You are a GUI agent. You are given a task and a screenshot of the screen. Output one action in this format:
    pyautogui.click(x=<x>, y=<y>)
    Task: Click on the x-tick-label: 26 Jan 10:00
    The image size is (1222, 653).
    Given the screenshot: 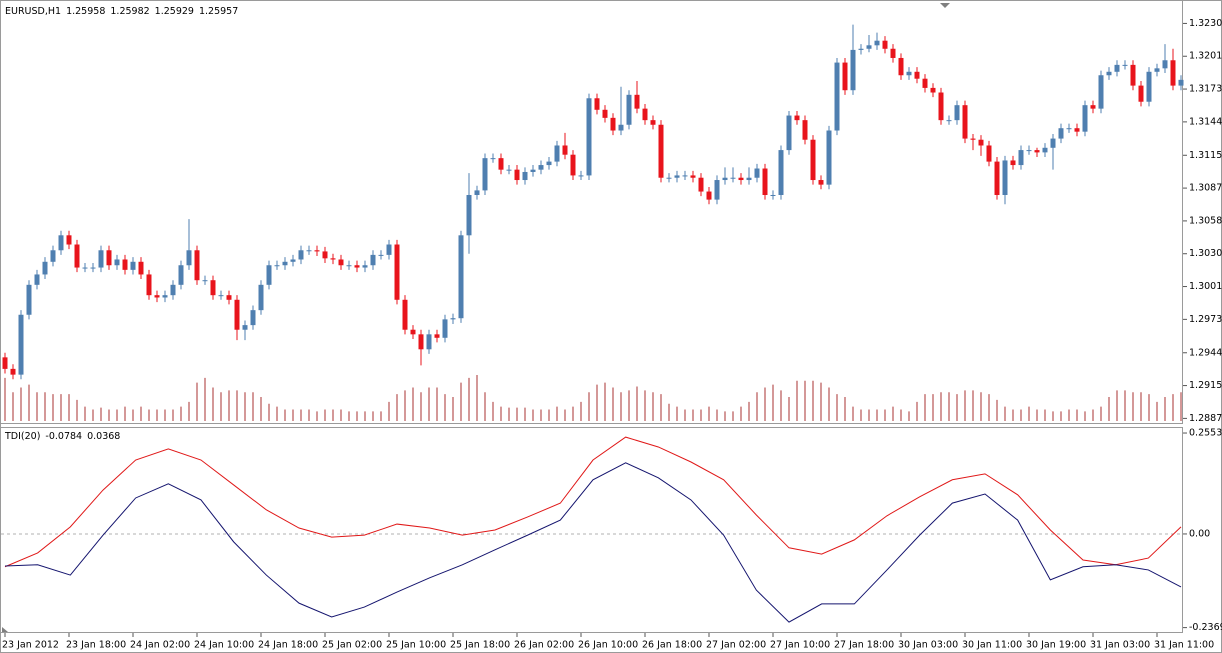 What is the action you would take?
    pyautogui.click(x=608, y=645)
    